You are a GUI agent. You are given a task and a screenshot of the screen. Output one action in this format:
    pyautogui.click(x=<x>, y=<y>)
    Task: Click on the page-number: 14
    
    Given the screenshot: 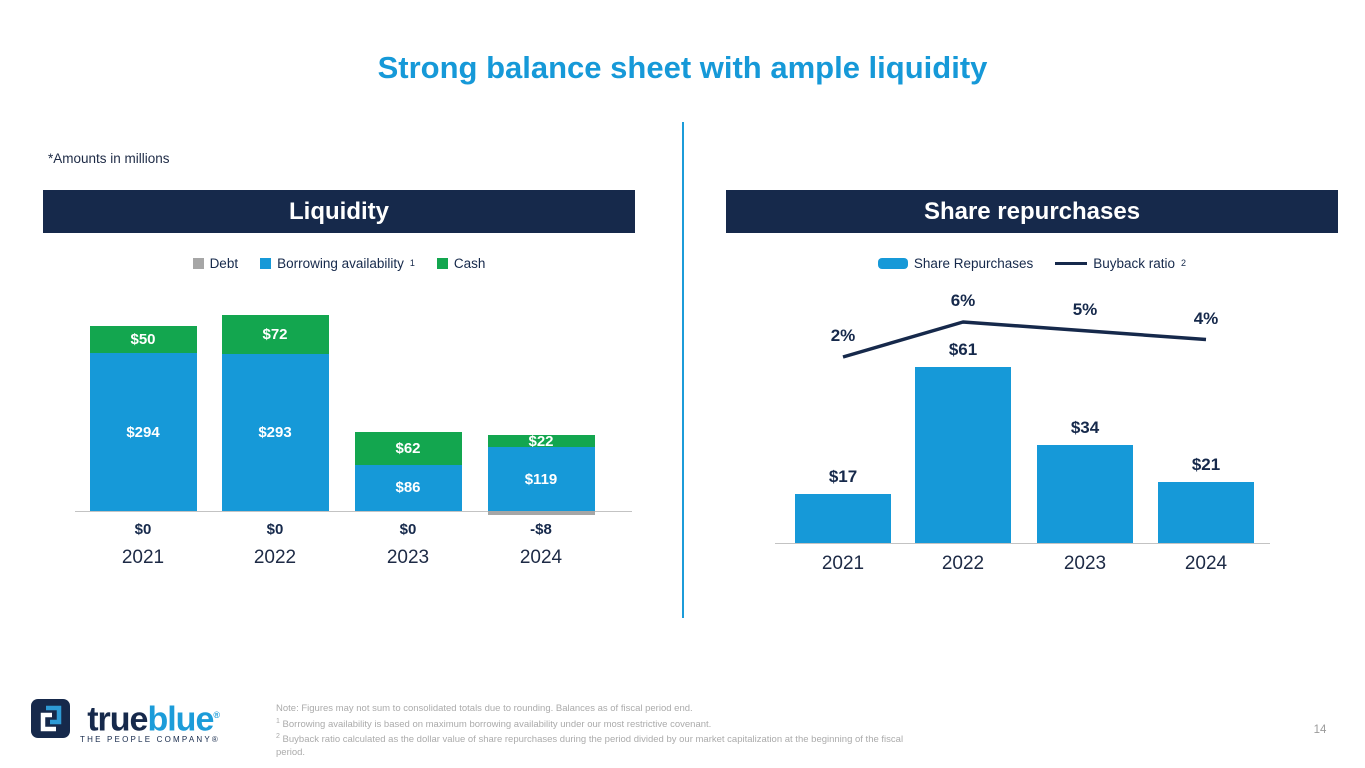 What is the action you would take?
    pyautogui.click(x=1320, y=730)
    